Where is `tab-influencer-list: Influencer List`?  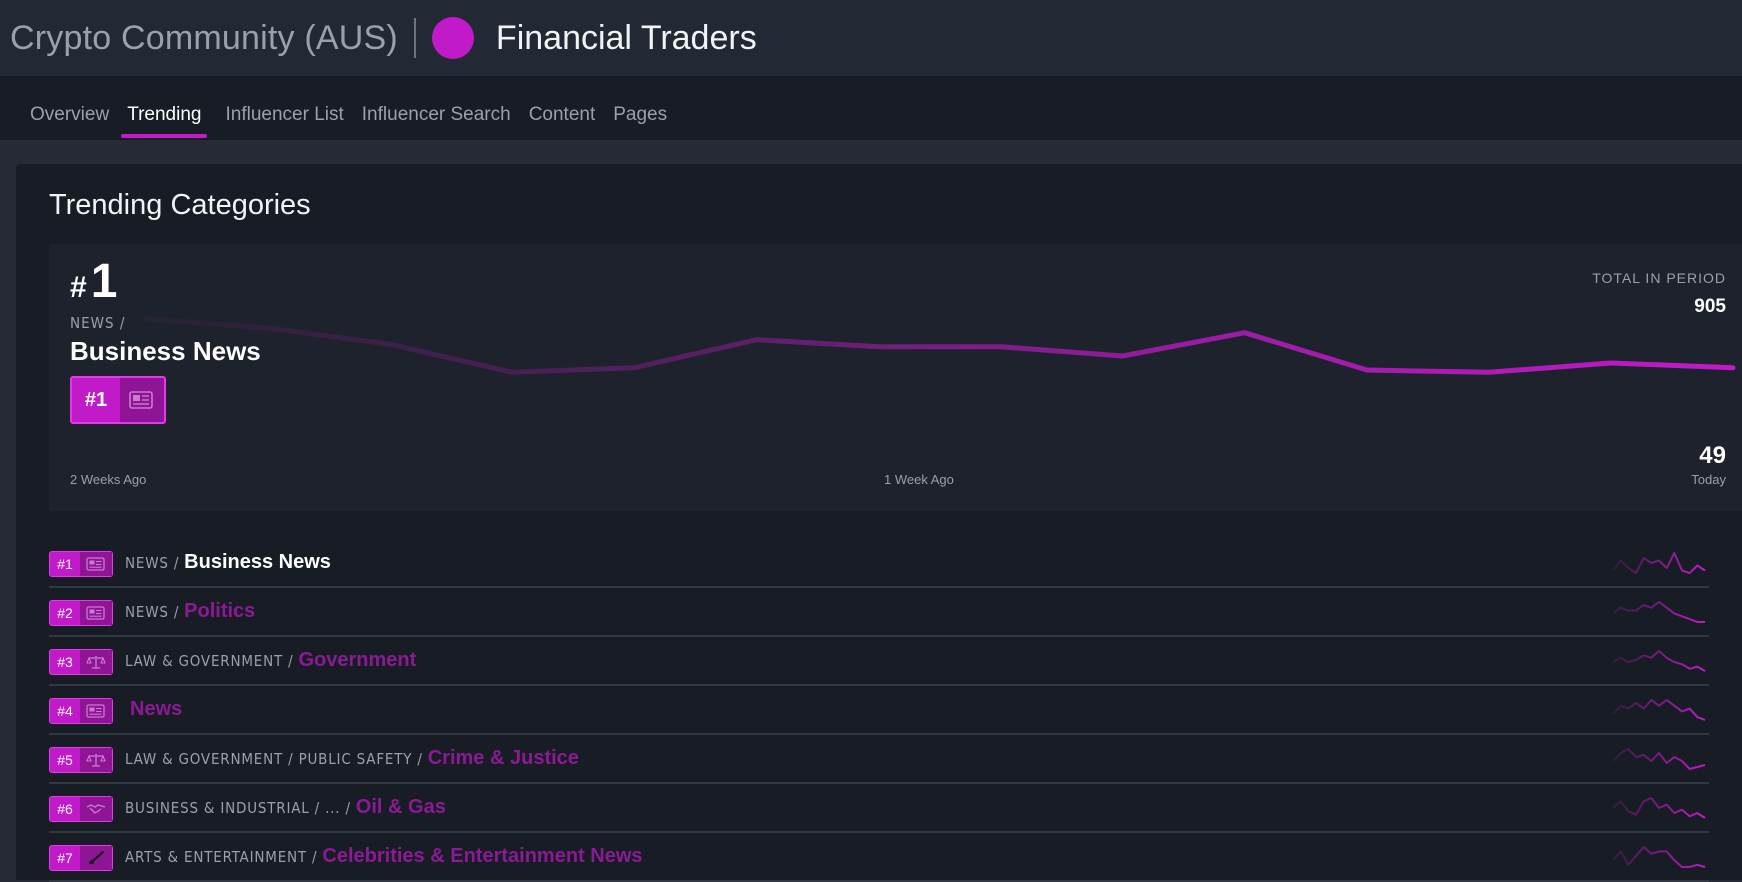
tab-influencer-list: Influencer List is located at coordinates (284, 114).